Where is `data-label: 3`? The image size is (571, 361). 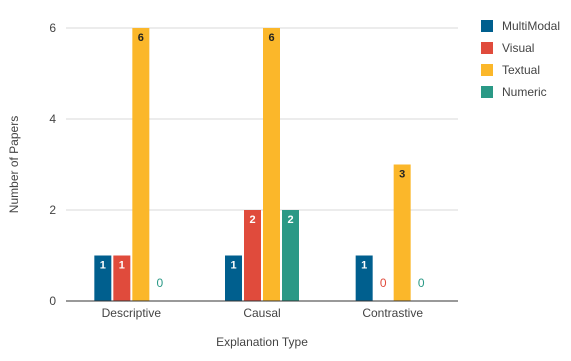
data-label: 3 is located at coordinates (402, 175).